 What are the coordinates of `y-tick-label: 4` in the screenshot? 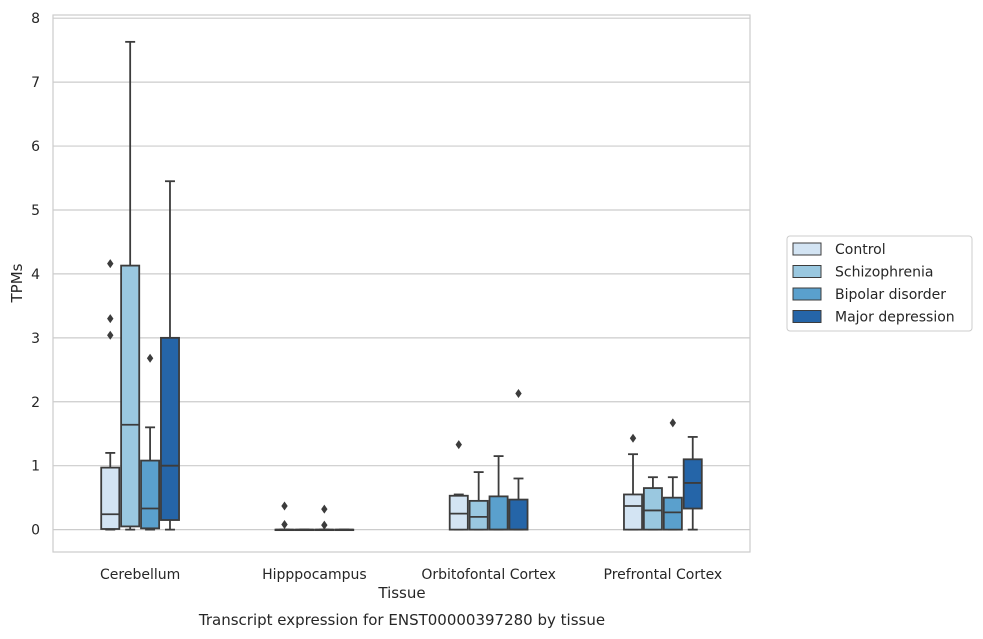 It's located at (35, 275).